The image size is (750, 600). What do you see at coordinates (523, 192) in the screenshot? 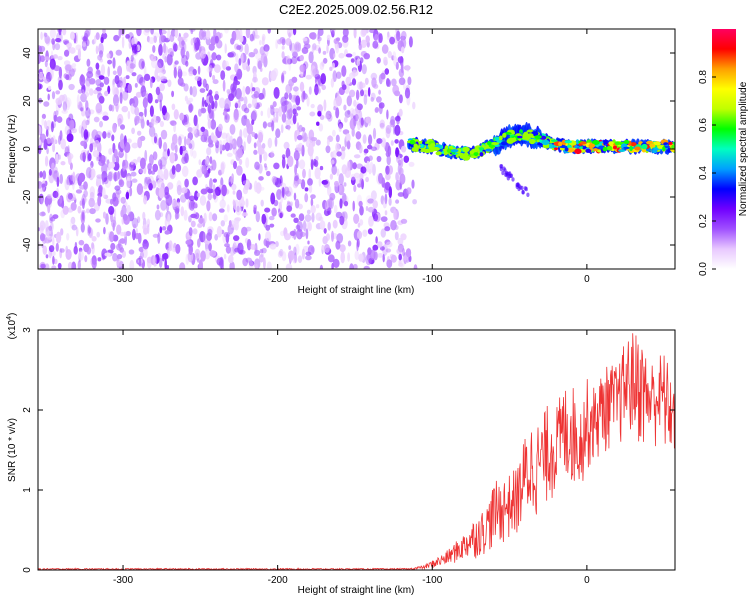
I see `streak-blob` at bounding box center [523, 192].